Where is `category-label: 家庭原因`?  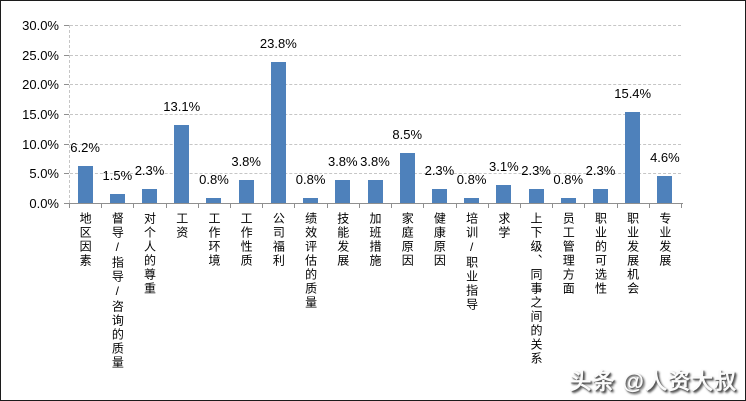 category-label: 家庭原因 is located at coordinates (407, 240).